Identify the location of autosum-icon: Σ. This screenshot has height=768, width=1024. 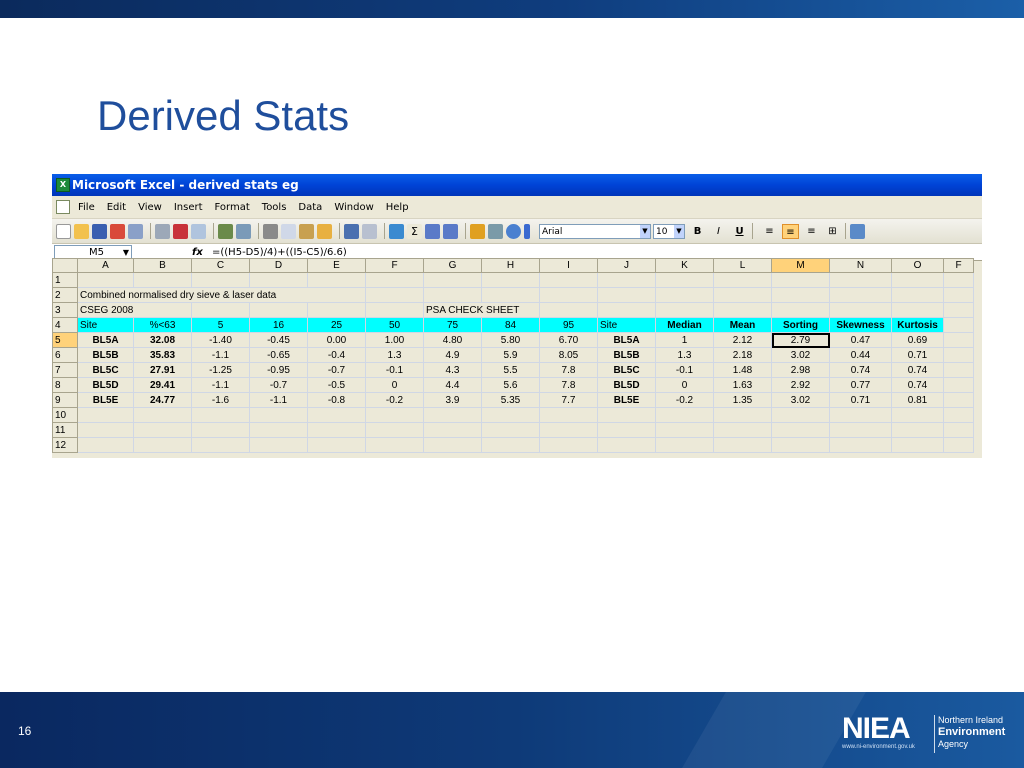
(414, 231).